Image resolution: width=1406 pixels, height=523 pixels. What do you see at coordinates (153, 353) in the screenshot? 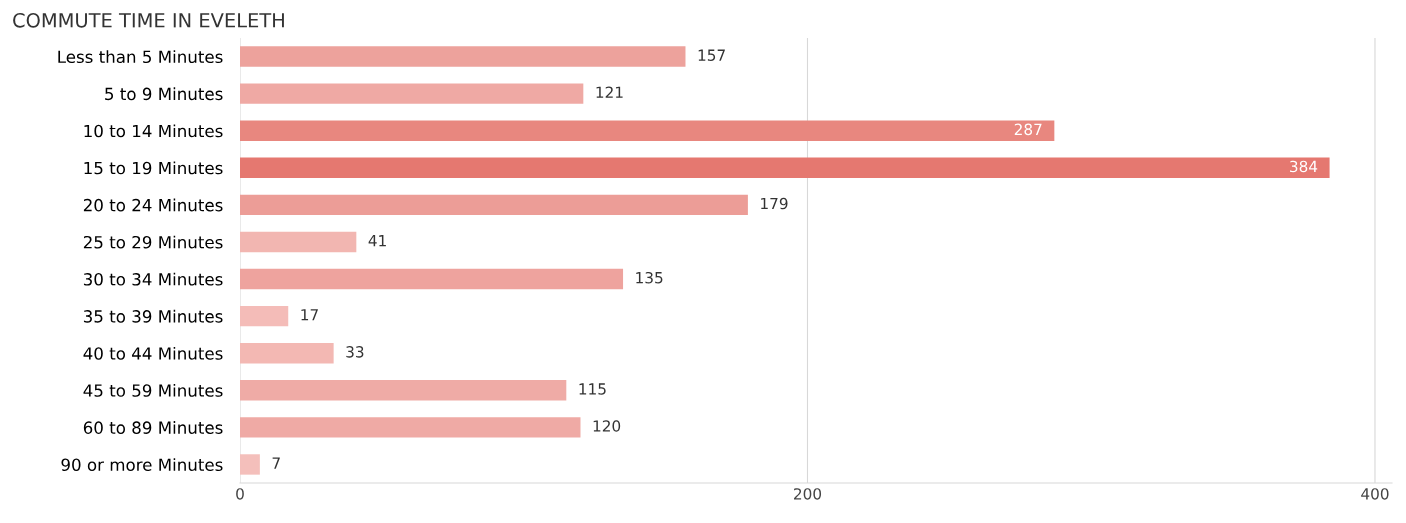
I see `y-tick-label: 40 to 44 Minutes` at bounding box center [153, 353].